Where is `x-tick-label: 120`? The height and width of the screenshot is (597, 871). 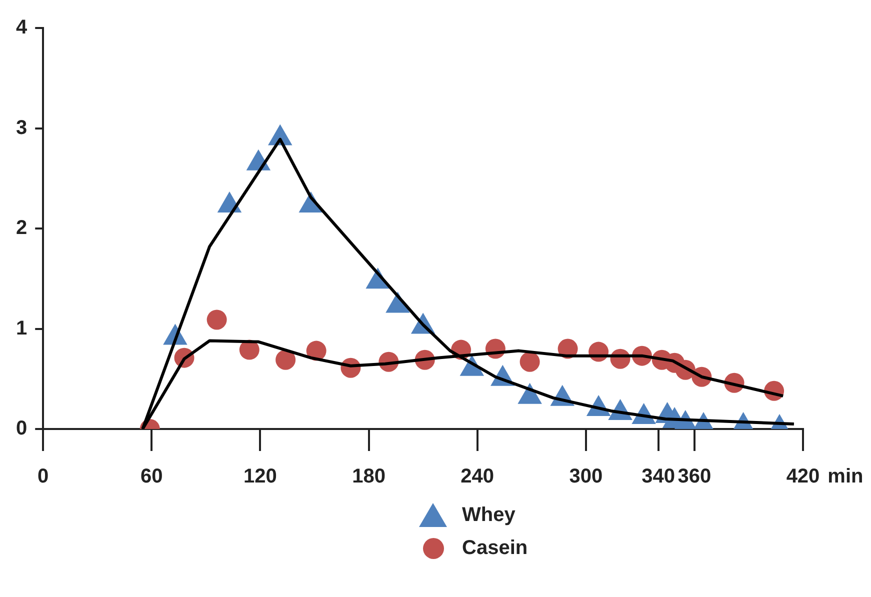
x-tick-label: 120 is located at coordinates (260, 477).